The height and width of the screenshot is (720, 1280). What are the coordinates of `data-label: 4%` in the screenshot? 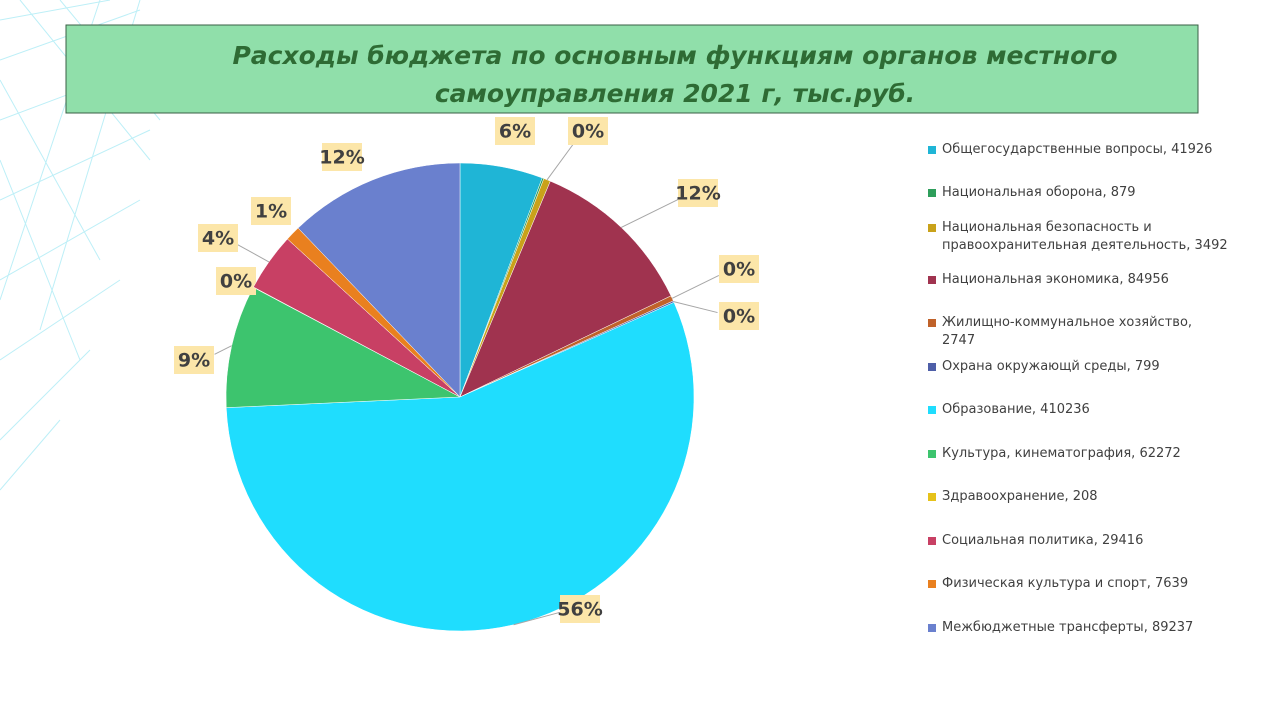 It's located at (218, 239).